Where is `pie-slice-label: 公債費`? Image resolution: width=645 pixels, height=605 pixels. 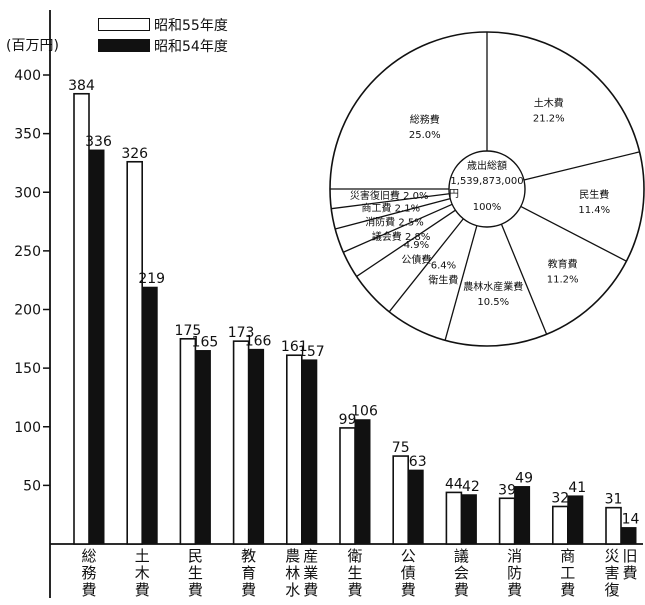 pie-slice-label: 公債費 is located at coordinates (416, 259).